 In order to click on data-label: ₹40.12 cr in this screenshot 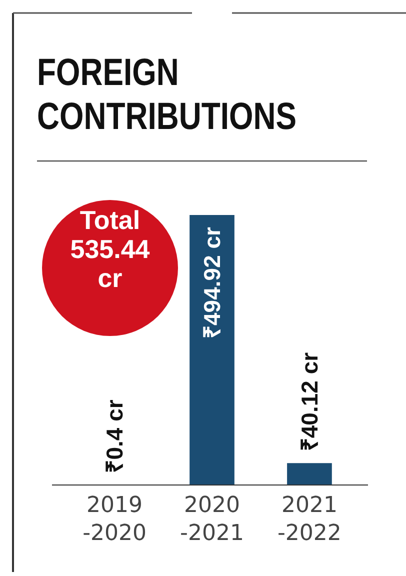, I will do `click(309, 402)`.